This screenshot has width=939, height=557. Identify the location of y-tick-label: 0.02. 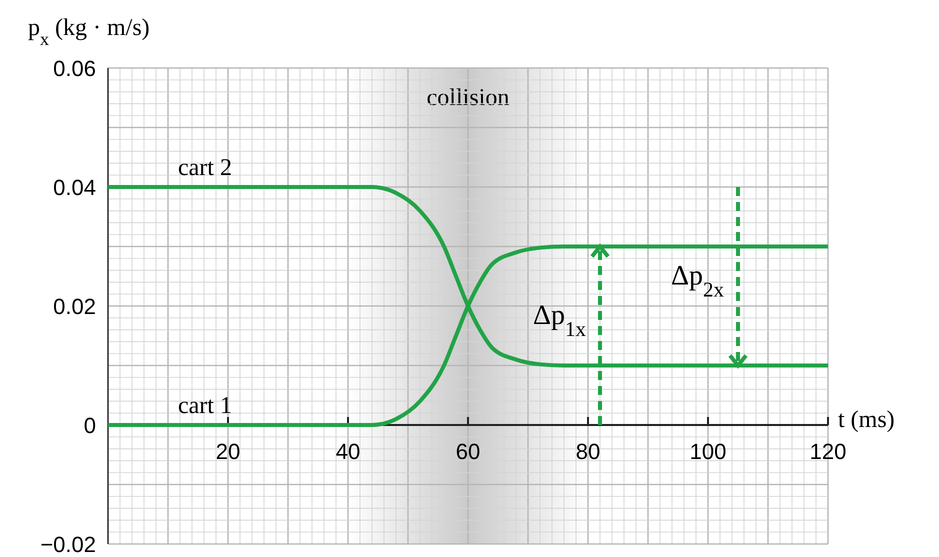
(74, 306).